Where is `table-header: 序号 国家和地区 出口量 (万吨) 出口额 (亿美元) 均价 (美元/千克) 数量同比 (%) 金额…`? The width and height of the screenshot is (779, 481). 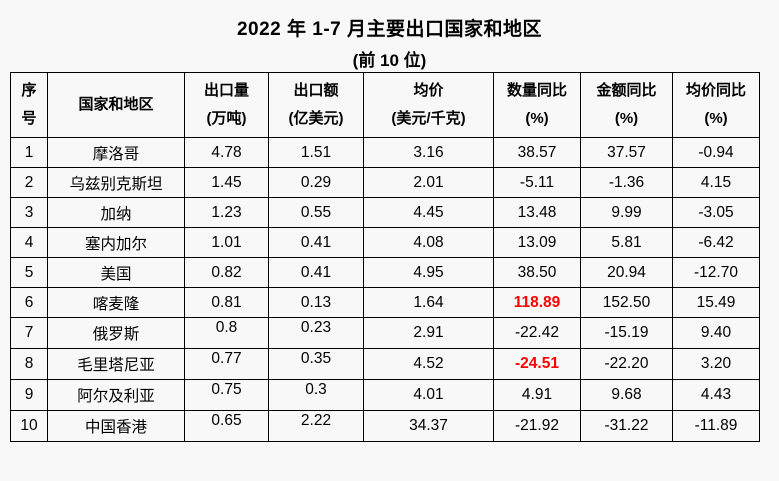
table-header: 序号 国家和地区 出口量 (万吨) 出口额 (亿美元) 均价 (美元/千克) 数量同比 (%) 金额… is located at coordinates (385, 105).